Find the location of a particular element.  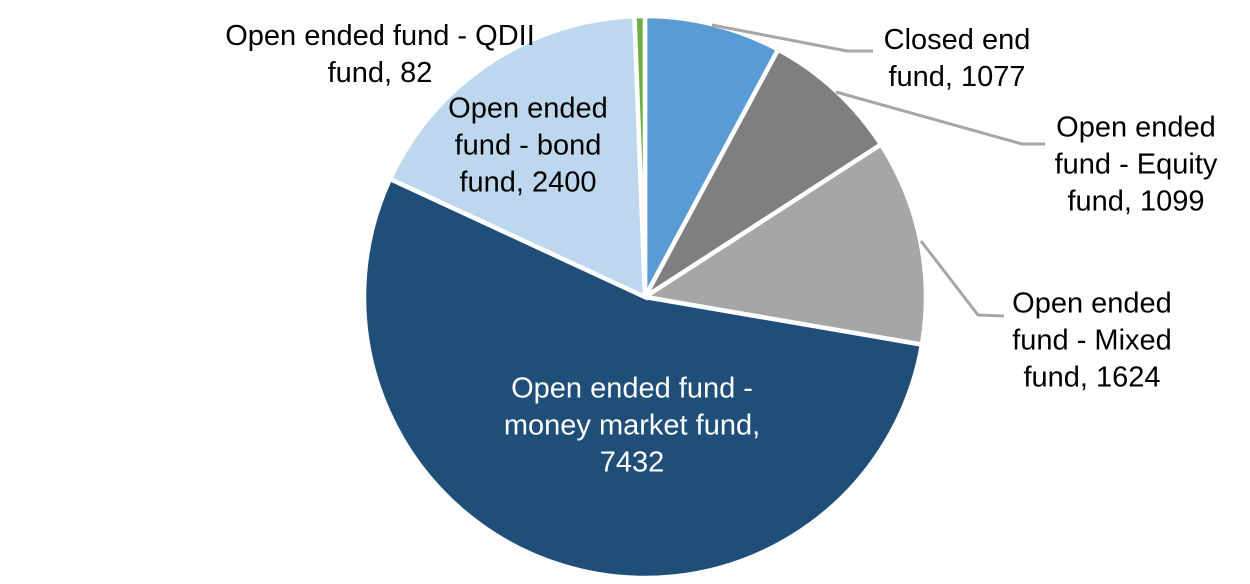

pie-slice-open-ended-equity-fund is located at coordinates (764, 172).